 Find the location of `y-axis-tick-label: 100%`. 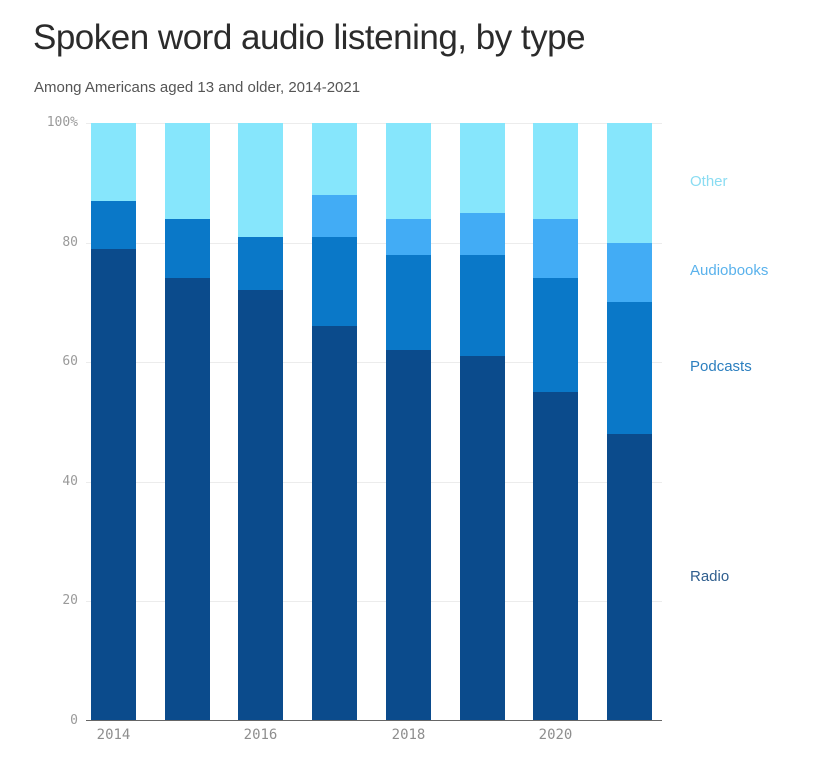

y-axis-tick-label: 100% is located at coordinates (62, 122).